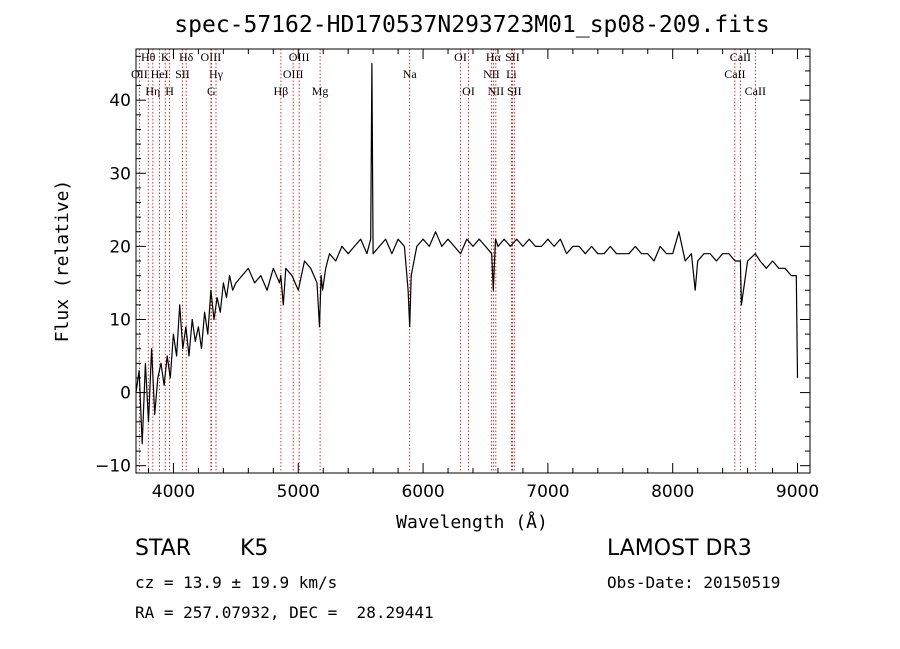  I want to click on observation-date: Obs-Date: 20150519, so click(694, 582).